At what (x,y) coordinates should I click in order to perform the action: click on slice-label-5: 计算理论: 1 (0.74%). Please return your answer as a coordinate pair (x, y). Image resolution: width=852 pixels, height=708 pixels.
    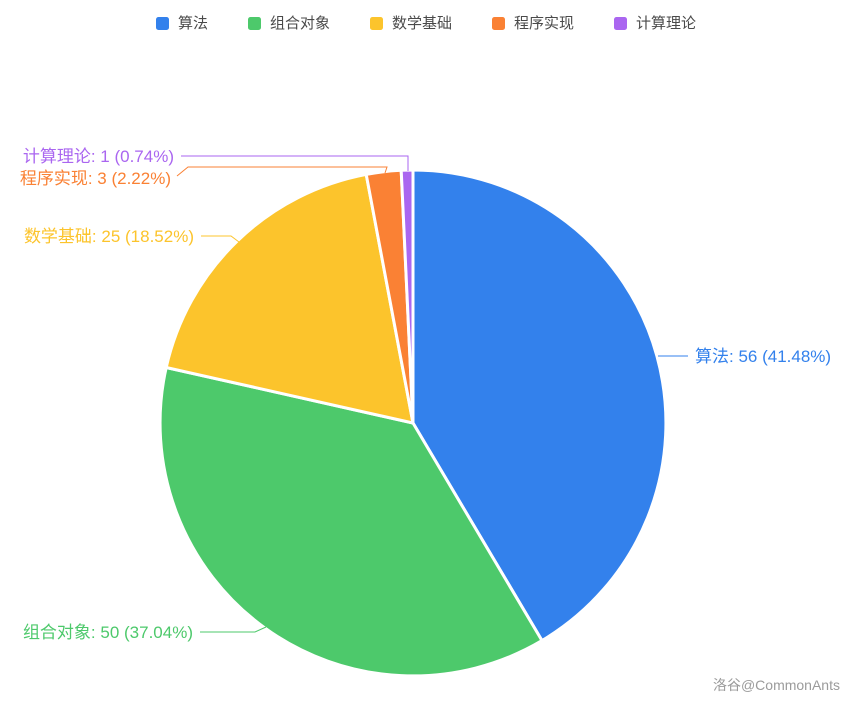
    Looking at the image, I should click on (98, 156).